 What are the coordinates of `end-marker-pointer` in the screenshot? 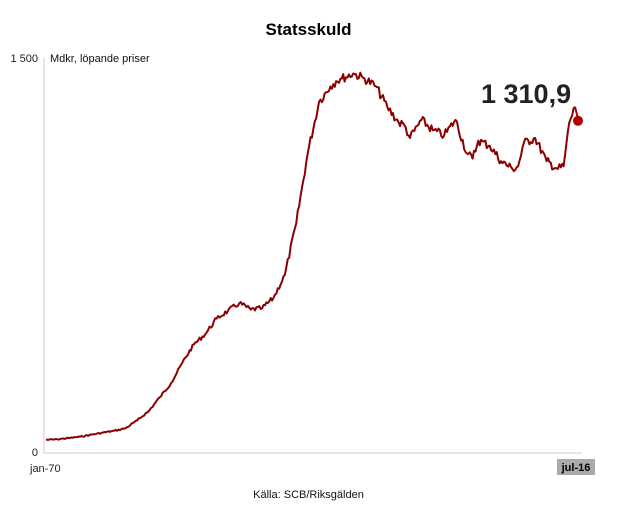 It's located at (576, 113).